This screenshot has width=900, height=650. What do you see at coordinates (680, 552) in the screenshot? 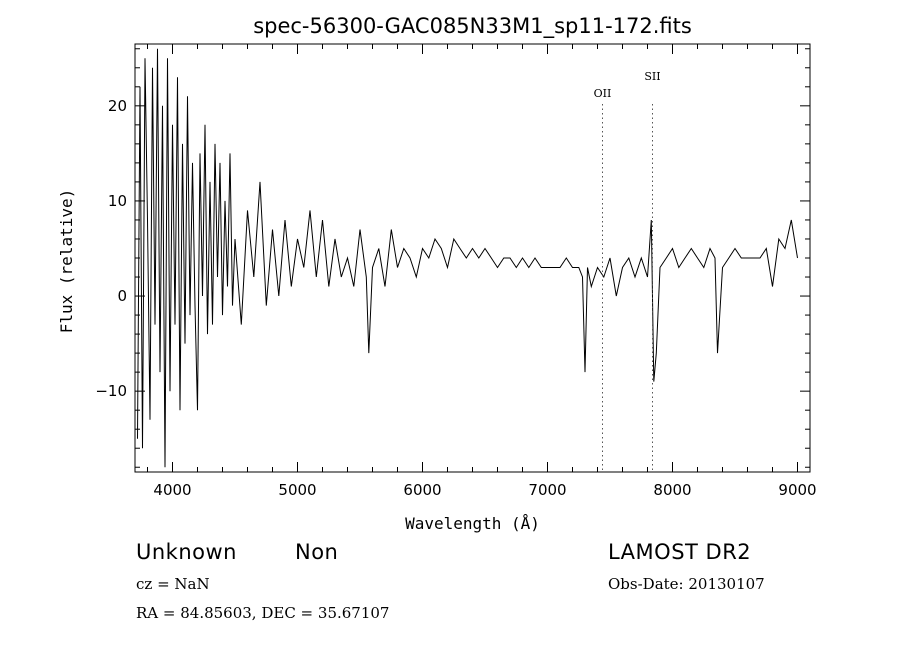
I see `survey-label: LAMOST DR2` at bounding box center [680, 552].